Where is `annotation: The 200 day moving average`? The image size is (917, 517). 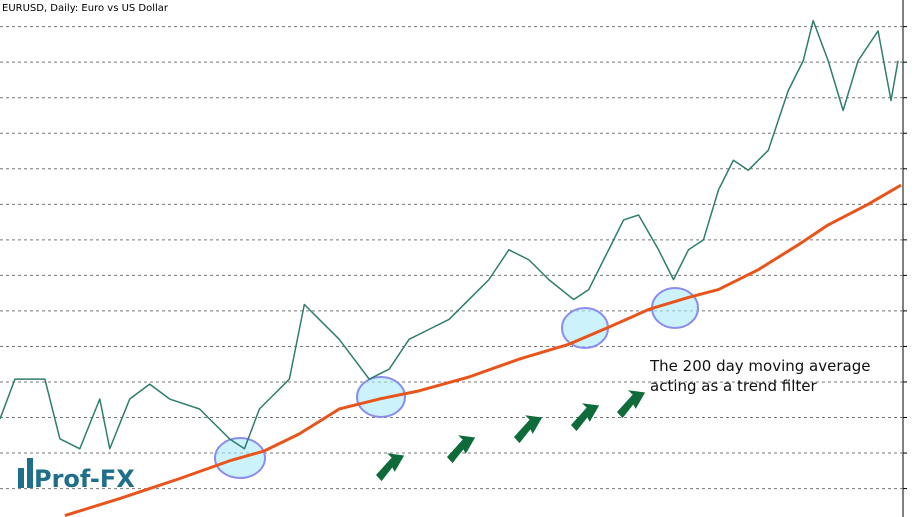
annotation: The 200 day moving average is located at coordinates (759, 366).